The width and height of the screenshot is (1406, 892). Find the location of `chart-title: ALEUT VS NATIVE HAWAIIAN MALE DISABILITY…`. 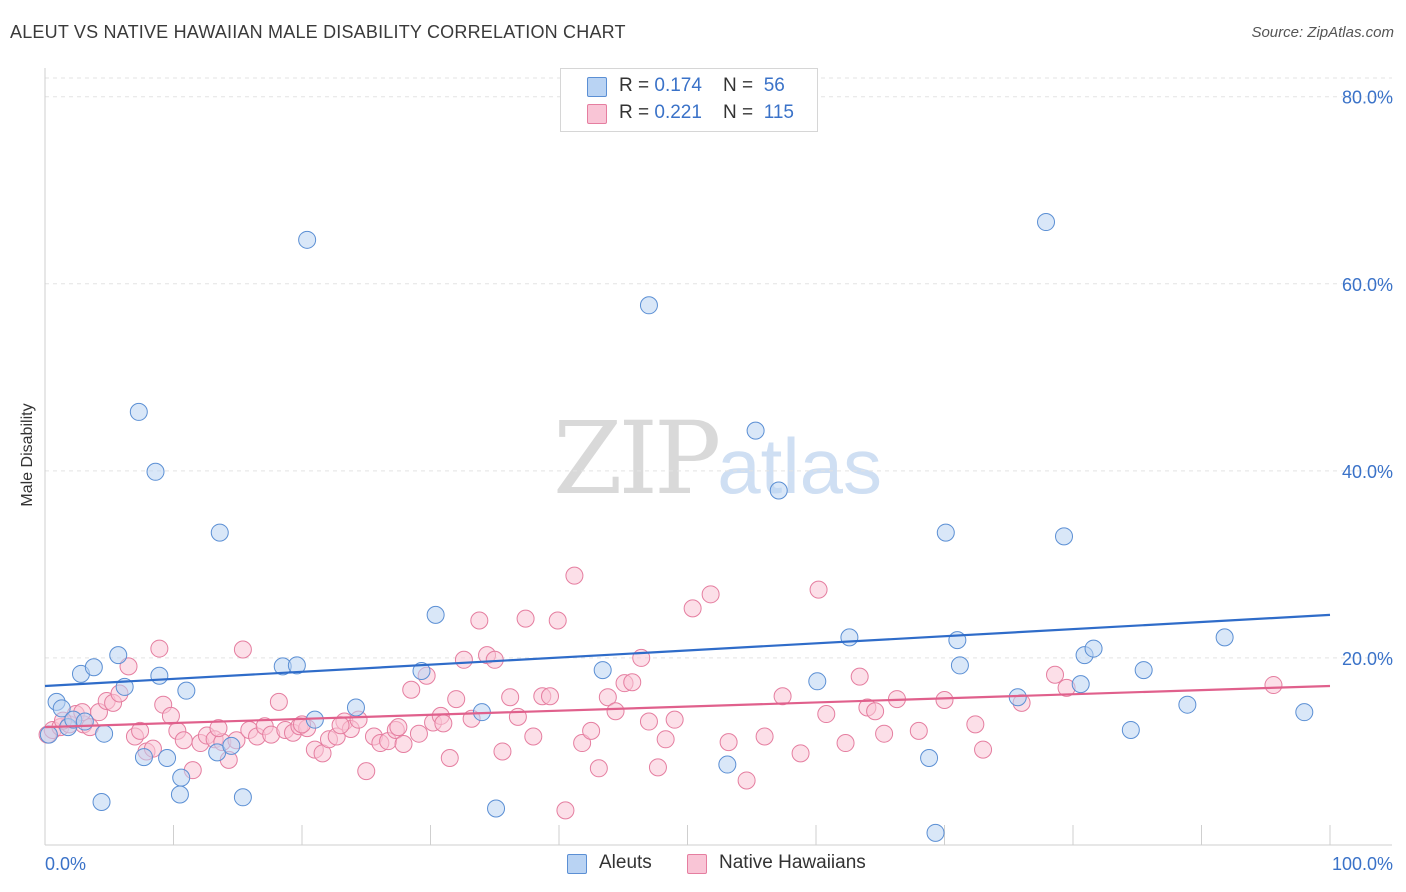

chart-title: ALEUT VS NATIVE HAWAIIAN MALE DISABILITY… is located at coordinates (318, 32).